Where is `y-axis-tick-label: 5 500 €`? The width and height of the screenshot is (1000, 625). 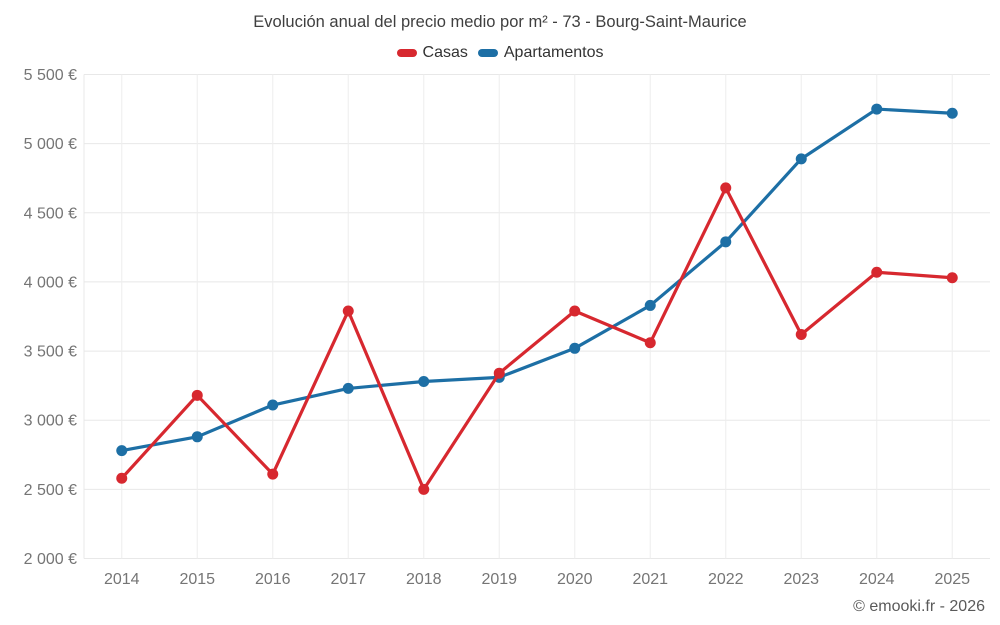 y-axis-tick-label: 5 500 € is located at coordinates (50, 75).